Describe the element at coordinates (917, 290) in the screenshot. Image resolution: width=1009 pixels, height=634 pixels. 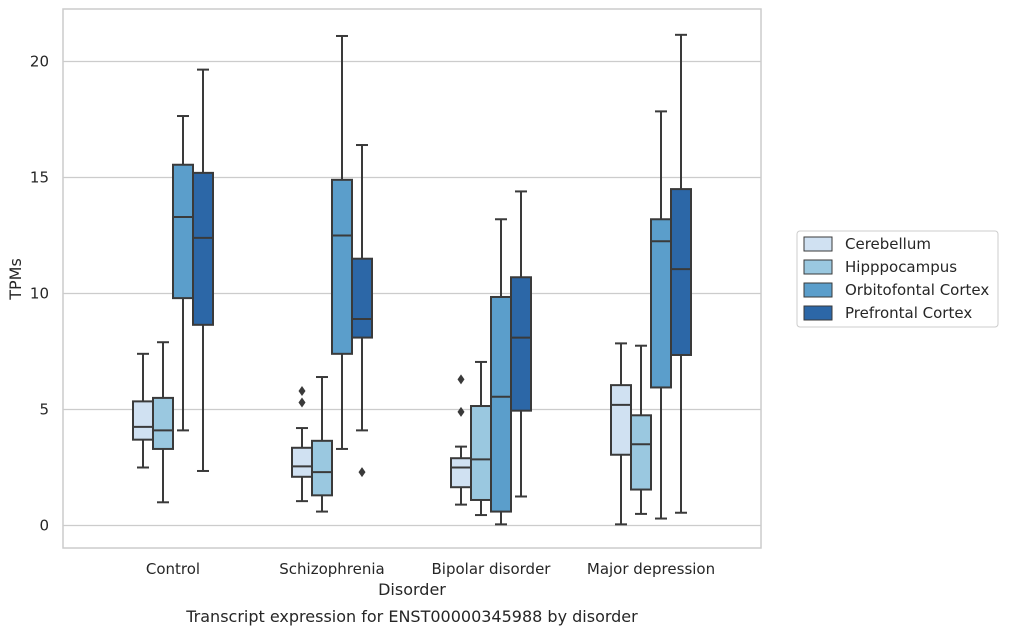
I see `legend-label: Orbitofontal Cortex` at that location.